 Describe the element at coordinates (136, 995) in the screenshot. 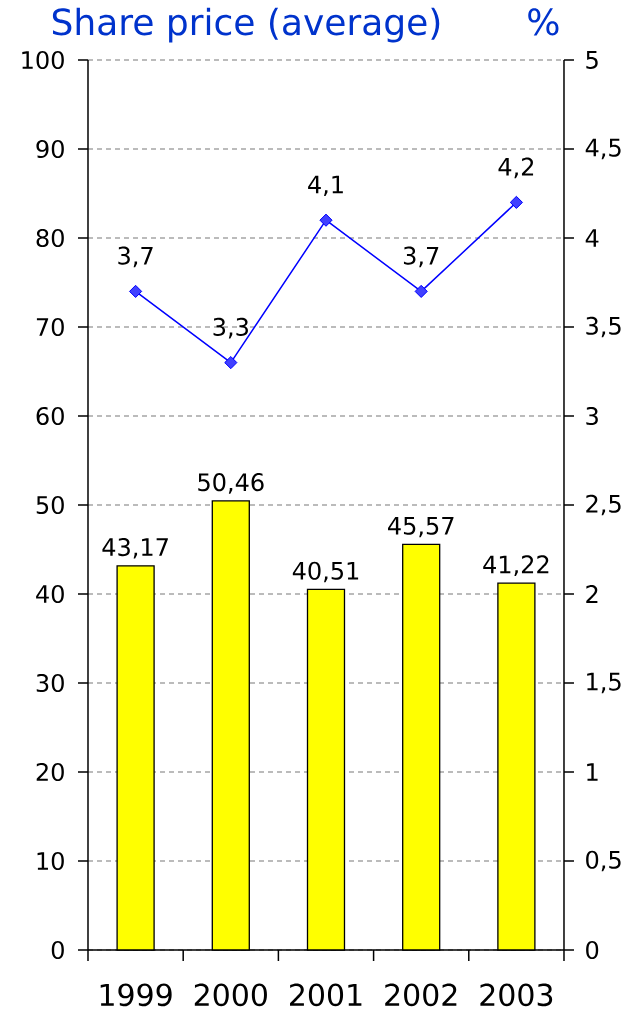

I see `x-tick-label: 1999` at that location.